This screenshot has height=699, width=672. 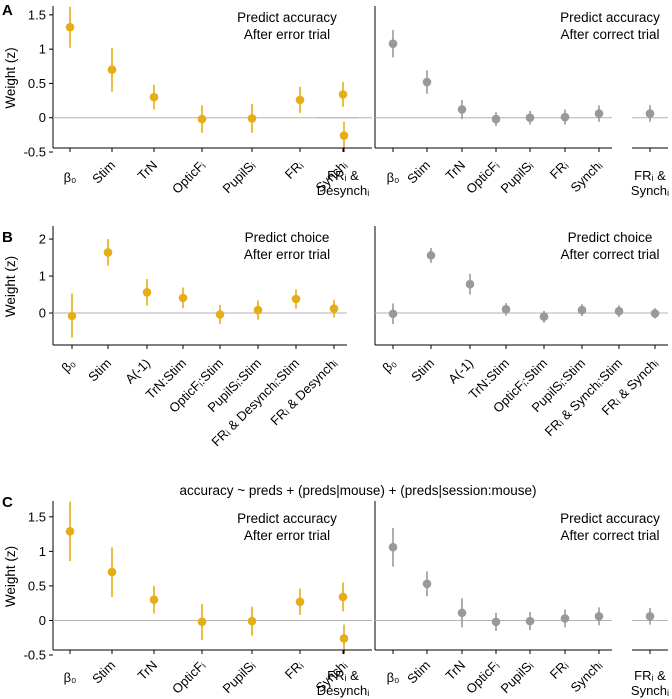 I want to click on y-tick-label: -0.5, so click(x=35, y=655).